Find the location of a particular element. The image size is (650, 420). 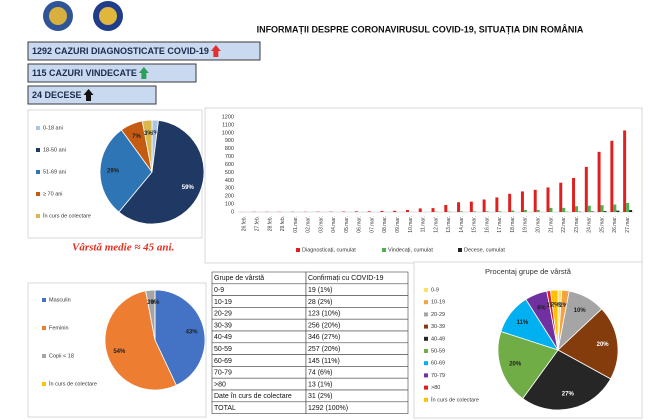

x-tick-label: 17.mar. is located at coordinates (500, 224).